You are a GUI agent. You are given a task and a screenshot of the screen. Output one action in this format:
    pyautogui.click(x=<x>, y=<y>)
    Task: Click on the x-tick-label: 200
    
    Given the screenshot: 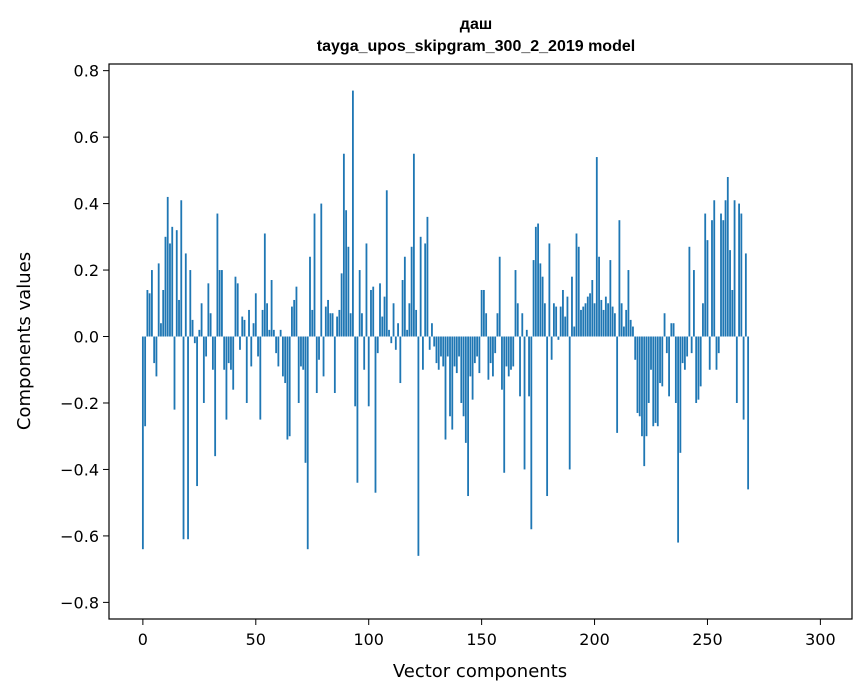 What is the action you would take?
    pyautogui.click(x=594, y=639)
    